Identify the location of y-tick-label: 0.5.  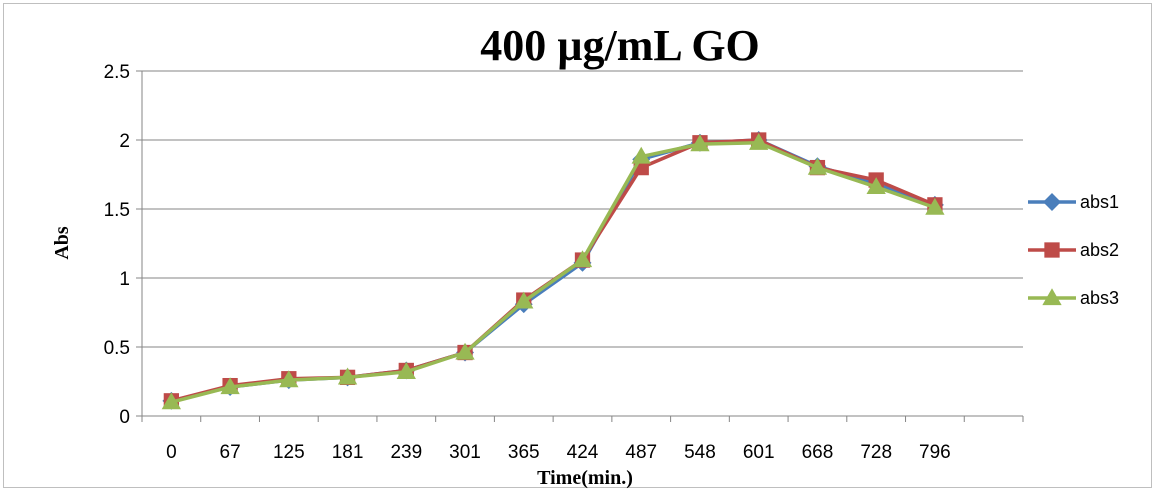
(117, 348).